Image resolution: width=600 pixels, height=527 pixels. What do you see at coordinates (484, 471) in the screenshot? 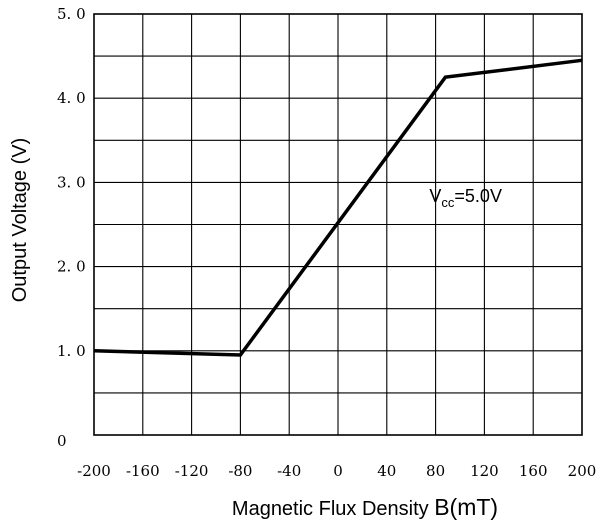
I see `x-tick-label: 120` at bounding box center [484, 471].